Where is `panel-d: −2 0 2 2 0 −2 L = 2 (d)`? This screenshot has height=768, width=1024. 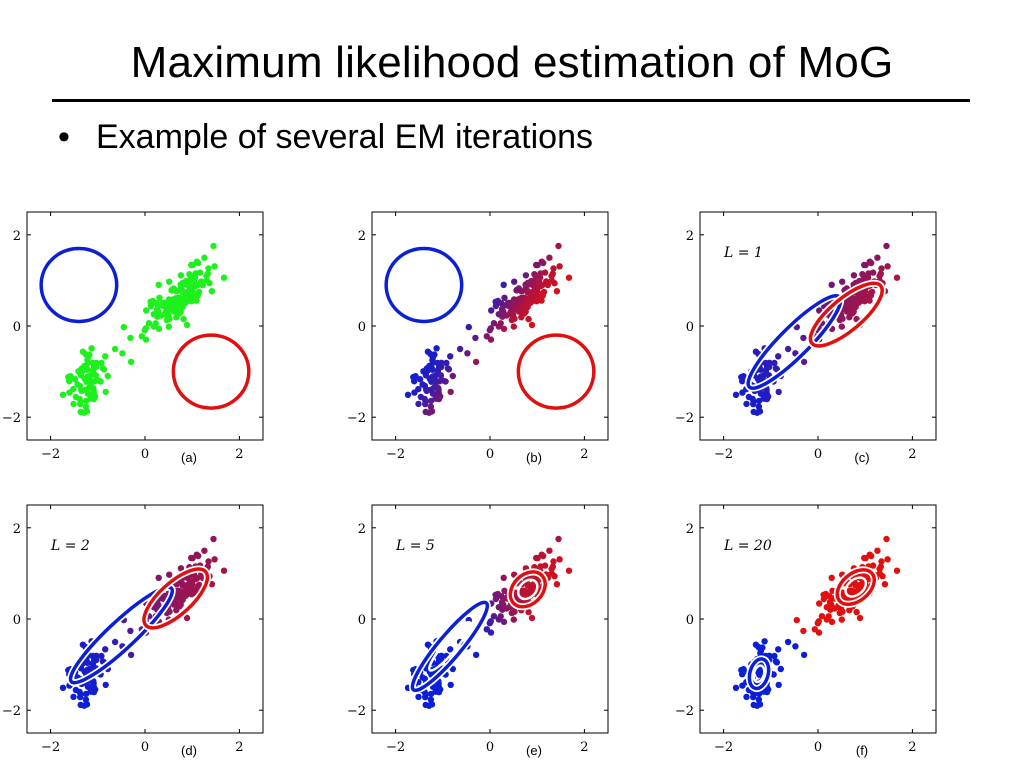
panel-d: −2 0 2 2 0 −2 L = 2 (d) is located at coordinates (133, 631).